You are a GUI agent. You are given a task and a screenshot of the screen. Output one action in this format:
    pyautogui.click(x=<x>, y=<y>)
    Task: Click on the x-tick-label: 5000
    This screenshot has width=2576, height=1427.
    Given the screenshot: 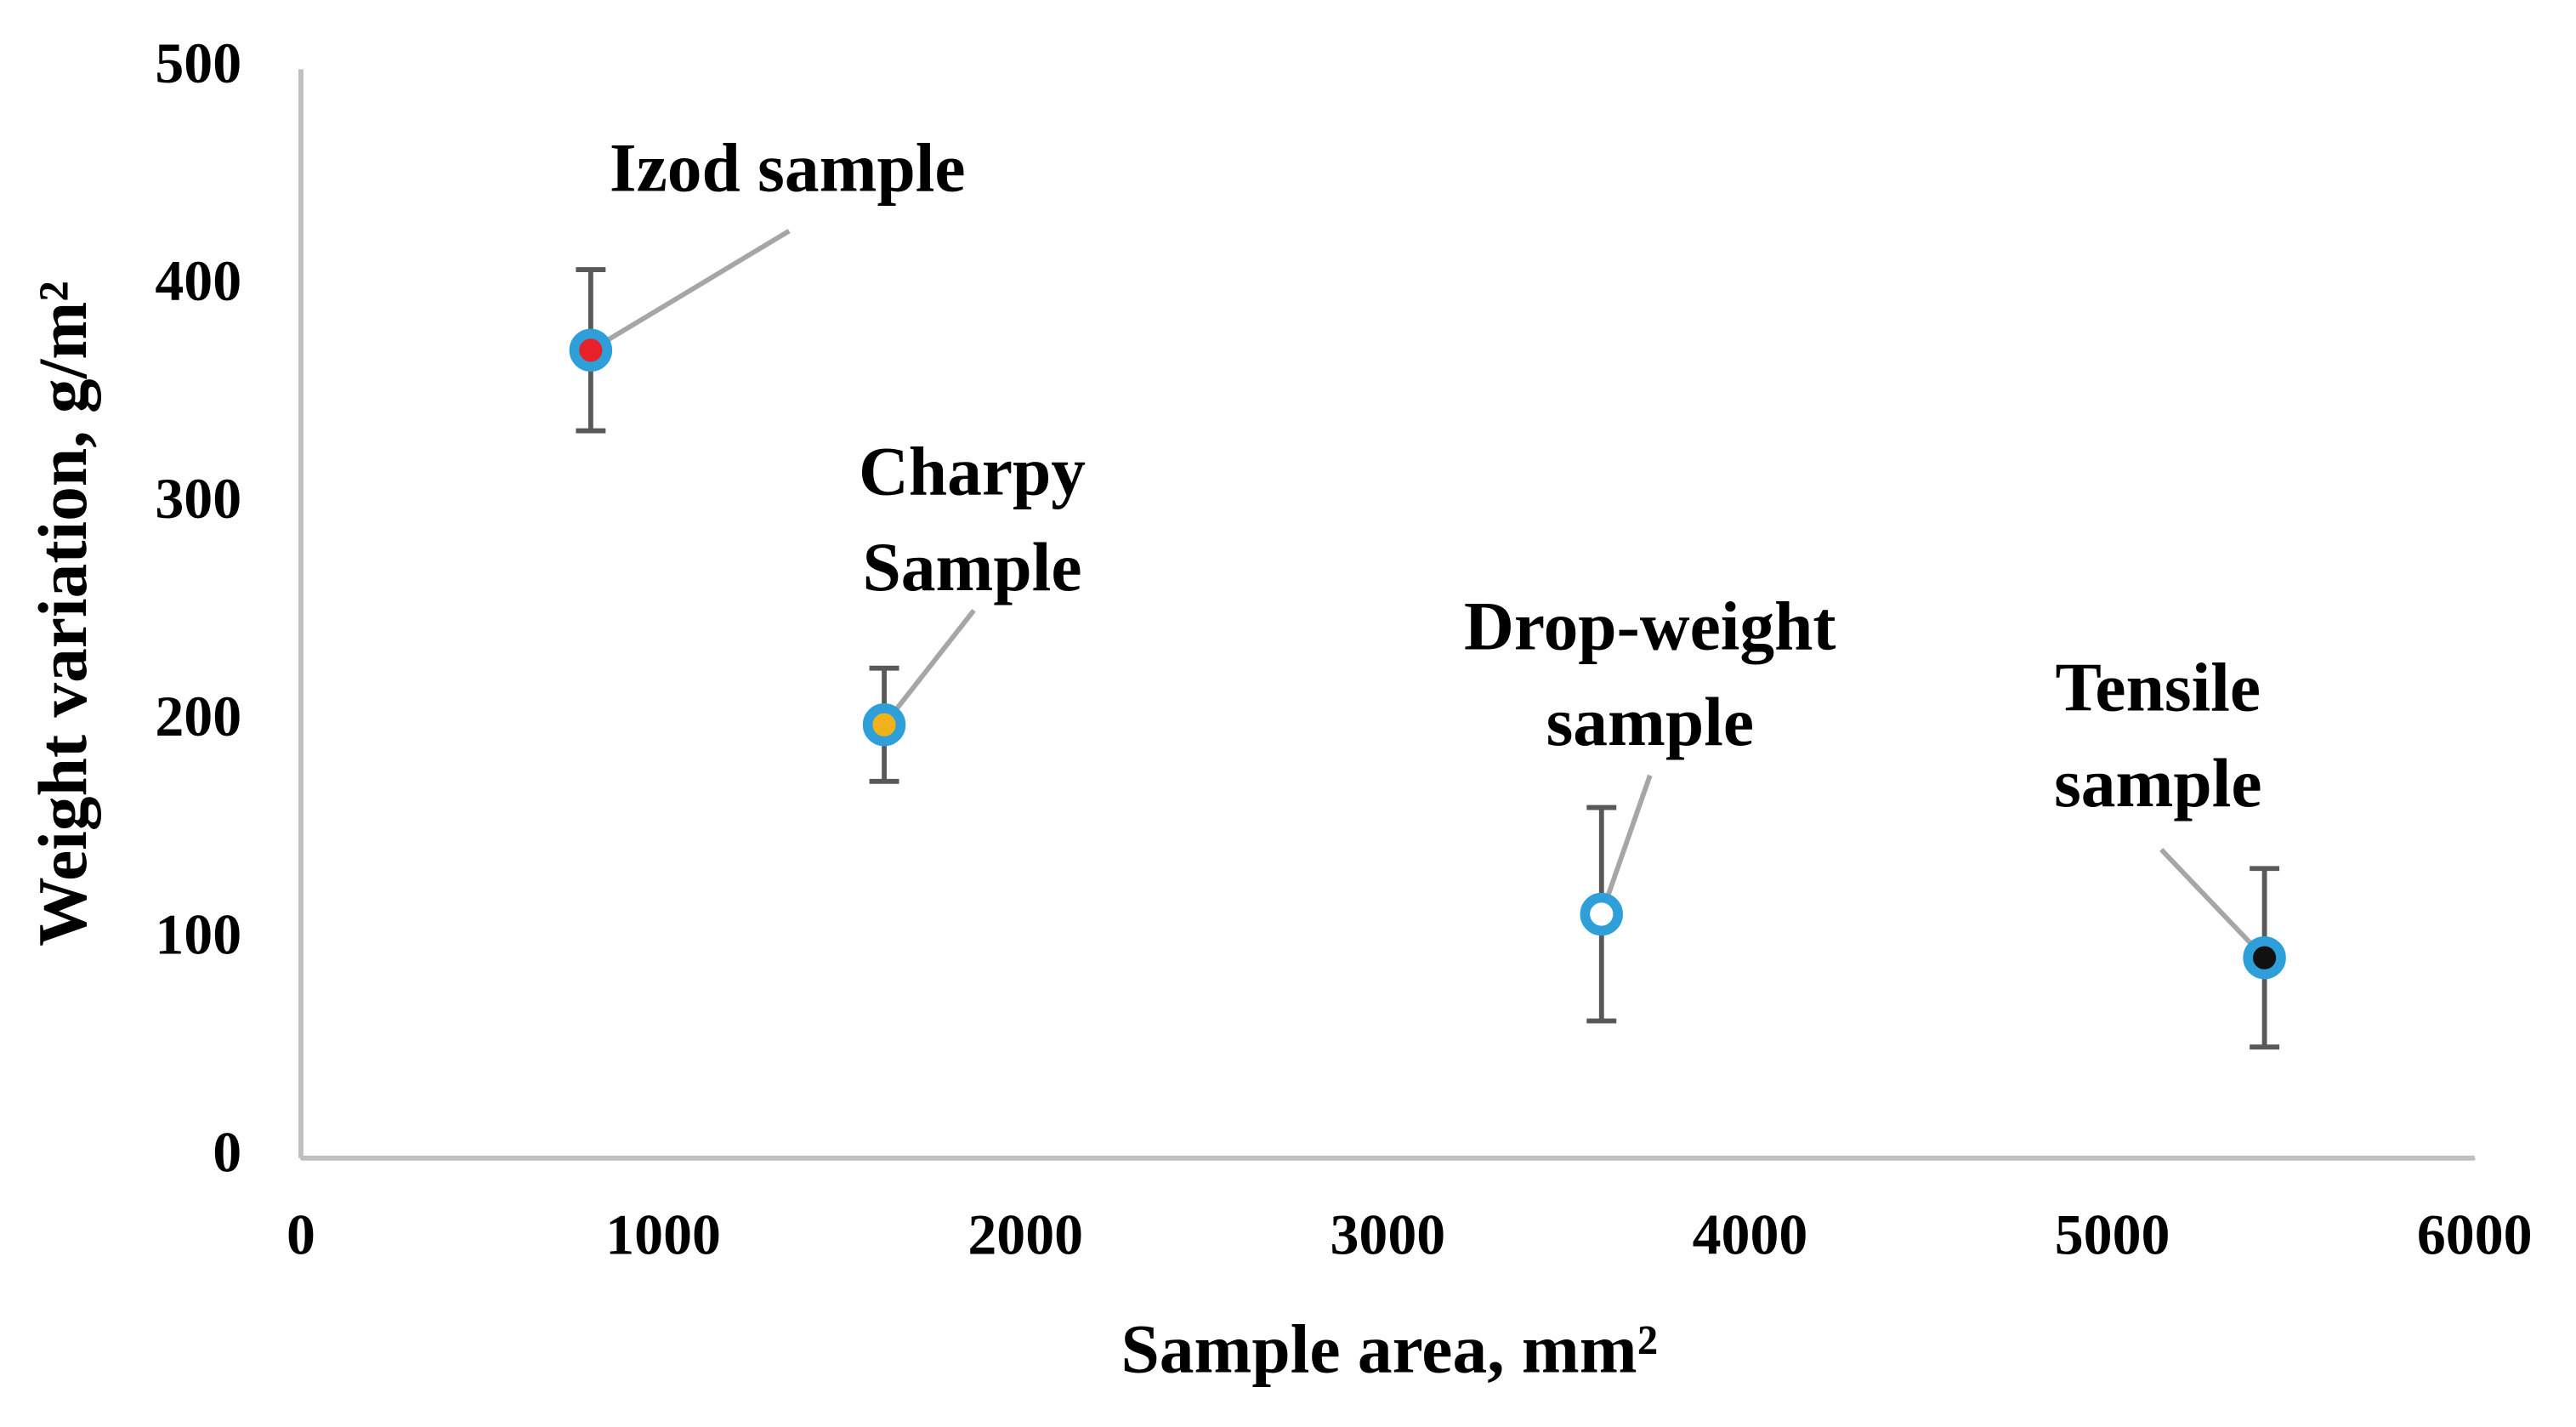 What is the action you would take?
    pyautogui.click(x=2112, y=1234)
    